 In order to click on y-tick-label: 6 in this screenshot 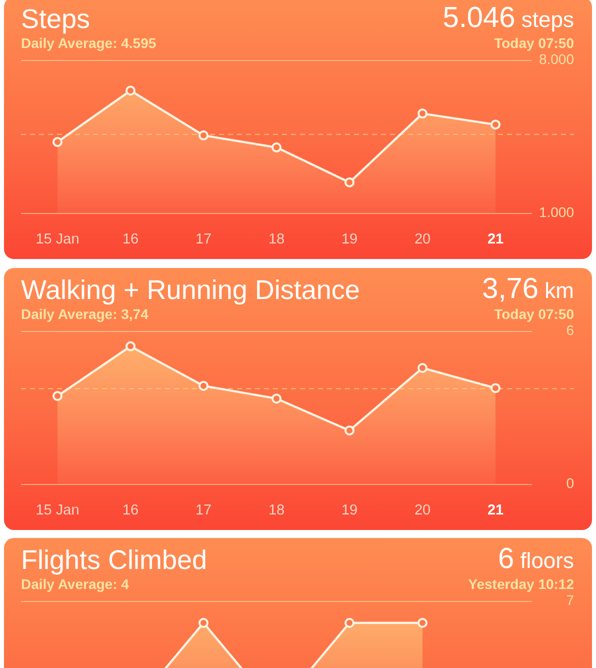, I will do `click(570, 329)`.